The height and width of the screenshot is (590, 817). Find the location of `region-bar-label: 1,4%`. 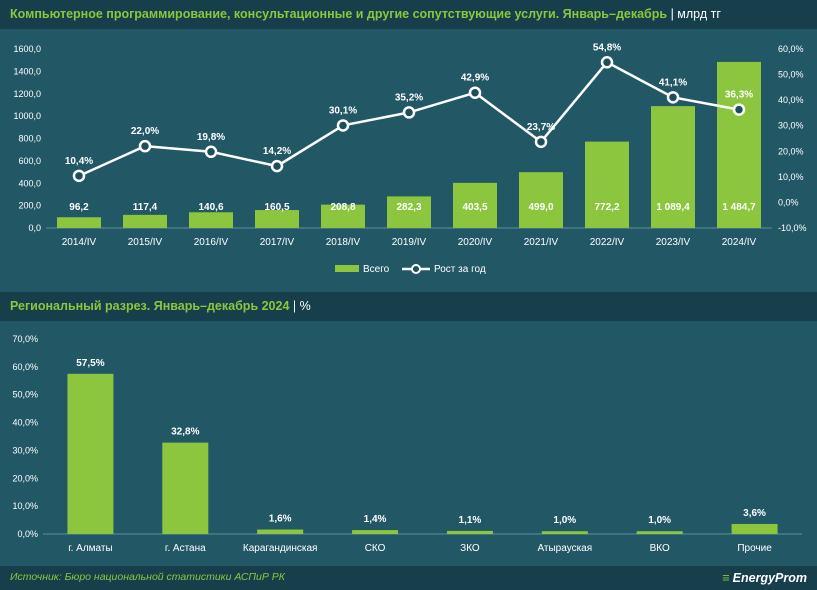

region-bar-label: 1,4% is located at coordinates (375, 519).